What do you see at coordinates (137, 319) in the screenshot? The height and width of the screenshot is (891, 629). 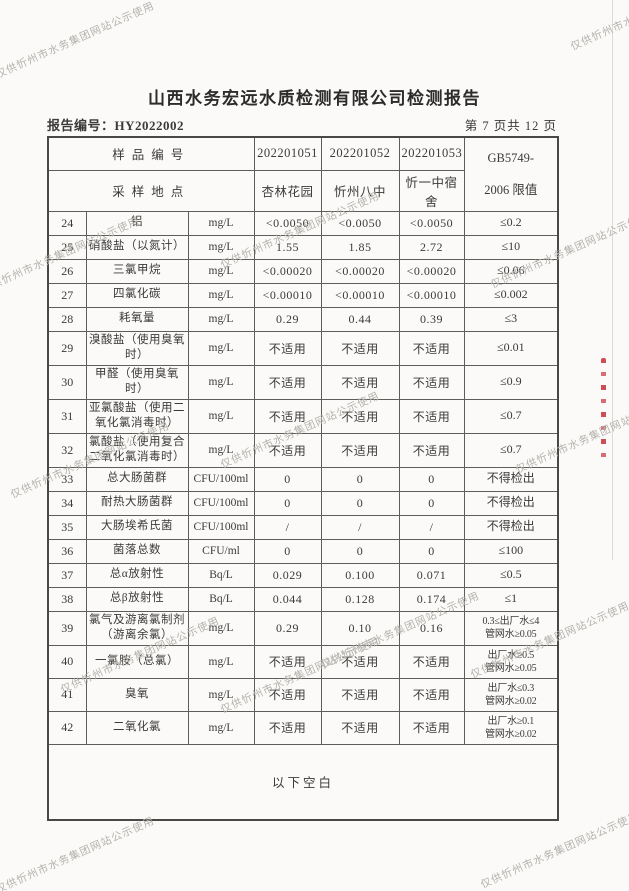 I see `parameter-name: 耗氧量` at bounding box center [137, 319].